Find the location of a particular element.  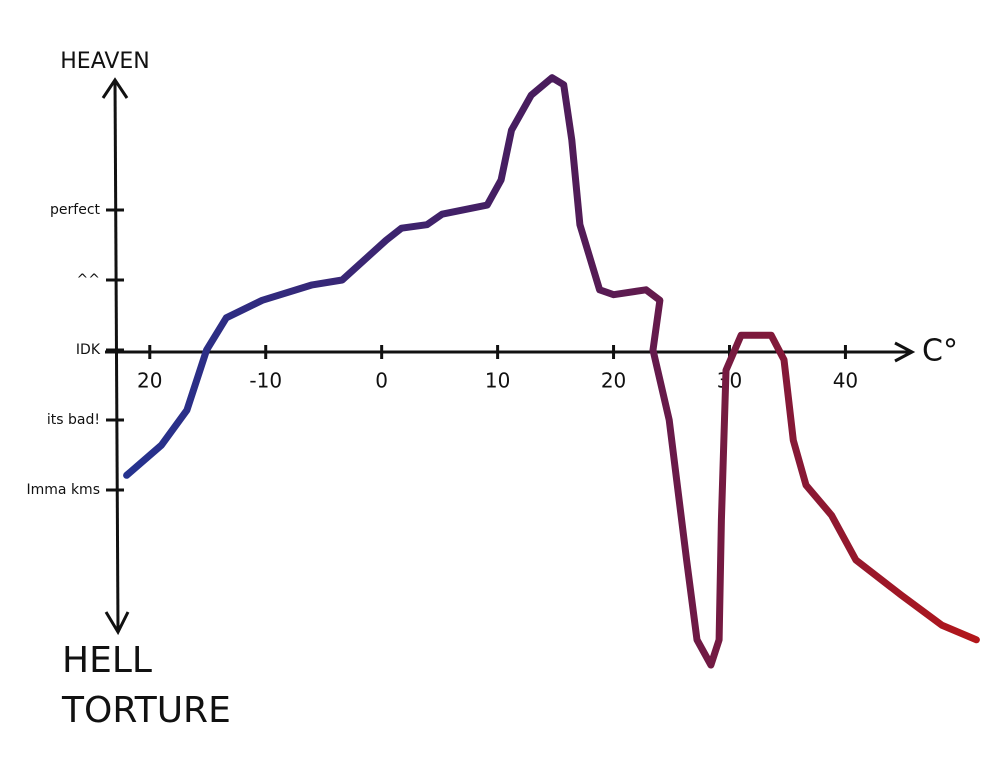

bottom-label: TORTURE is located at coordinates (146, 710).